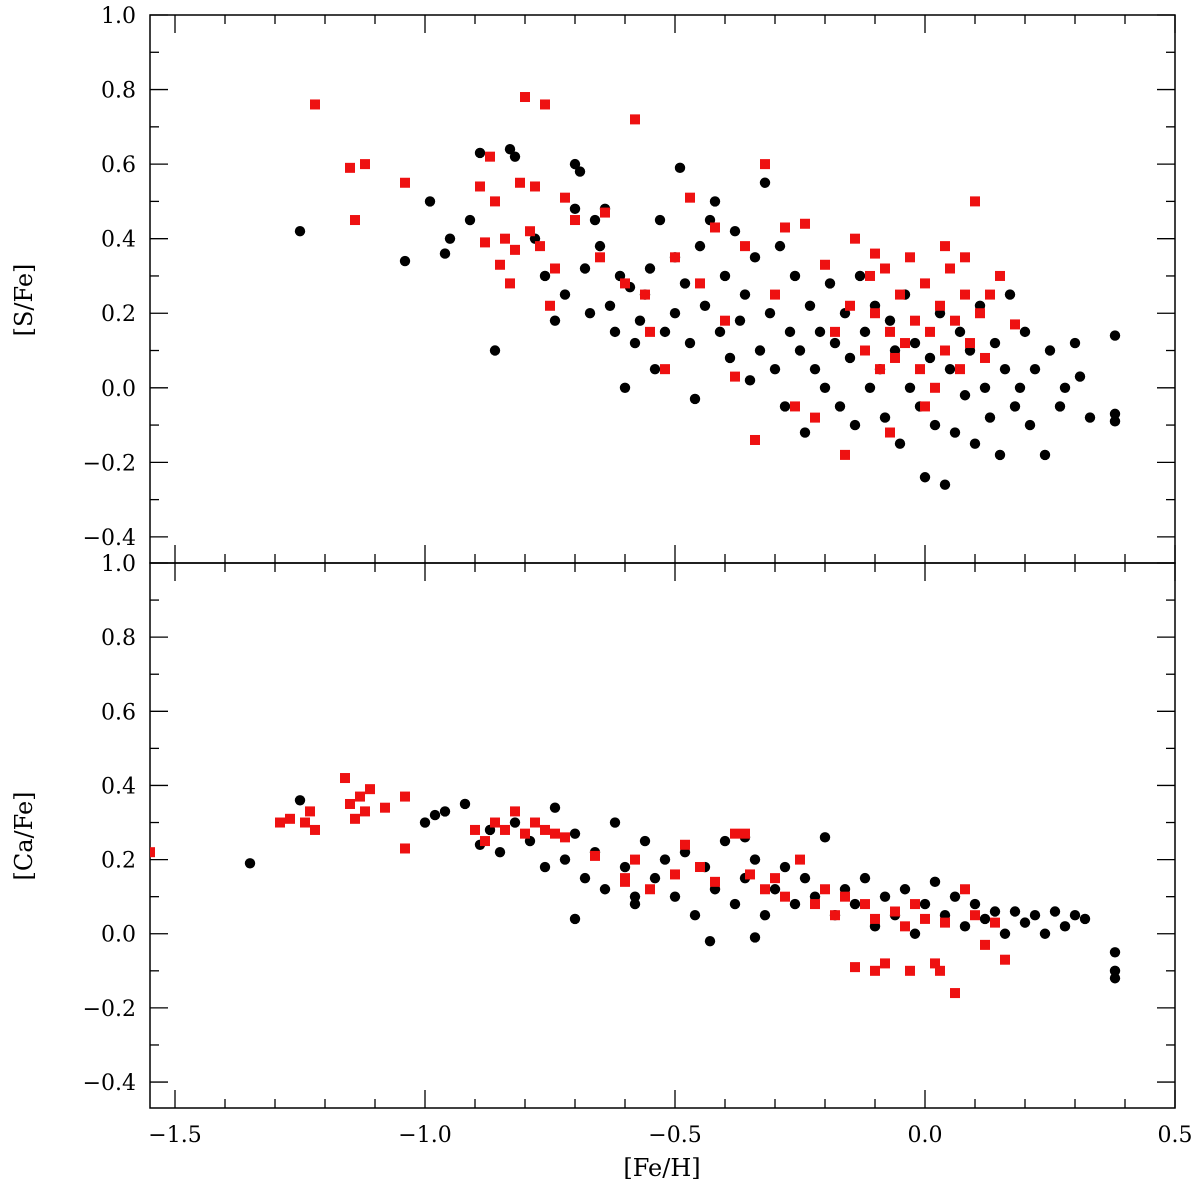 This screenshot has height=1186, width=1200. What do you see at coordinates (118, 786) in the screenshot?
I see `y-tick-label: 0.4` at bounding box center [118, 786].